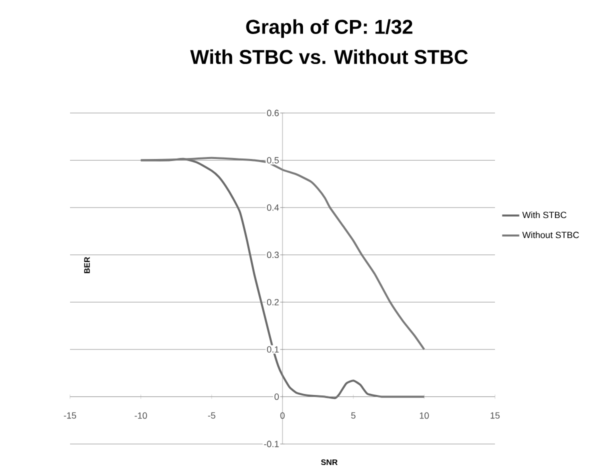 The height and width of the screenshot is (473, 593). Describe the element at coordinates (273, 160) in the screenshot. I see `y-tick-label: 0.5` at that location.